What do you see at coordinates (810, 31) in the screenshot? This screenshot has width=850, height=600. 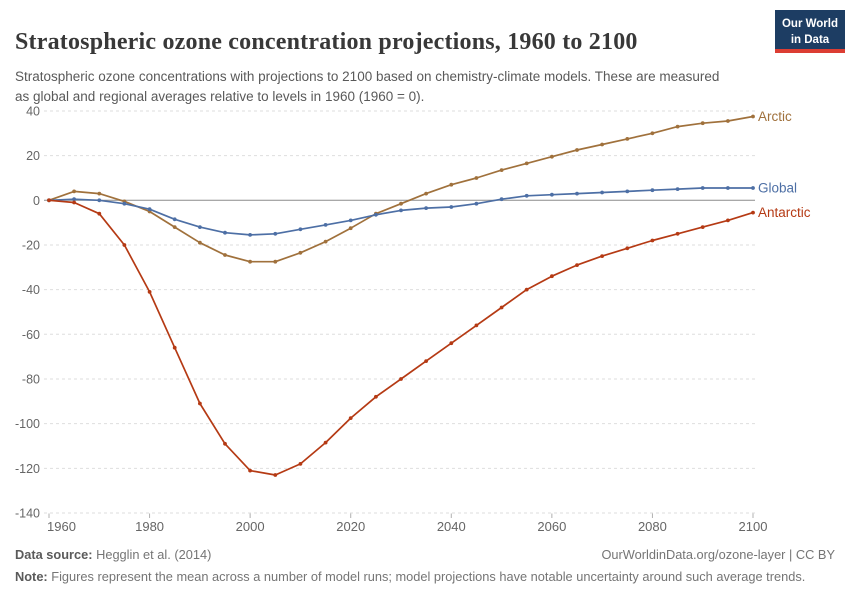 I see `owid-logo: Our World in Data` at bounding box center [810, 31].